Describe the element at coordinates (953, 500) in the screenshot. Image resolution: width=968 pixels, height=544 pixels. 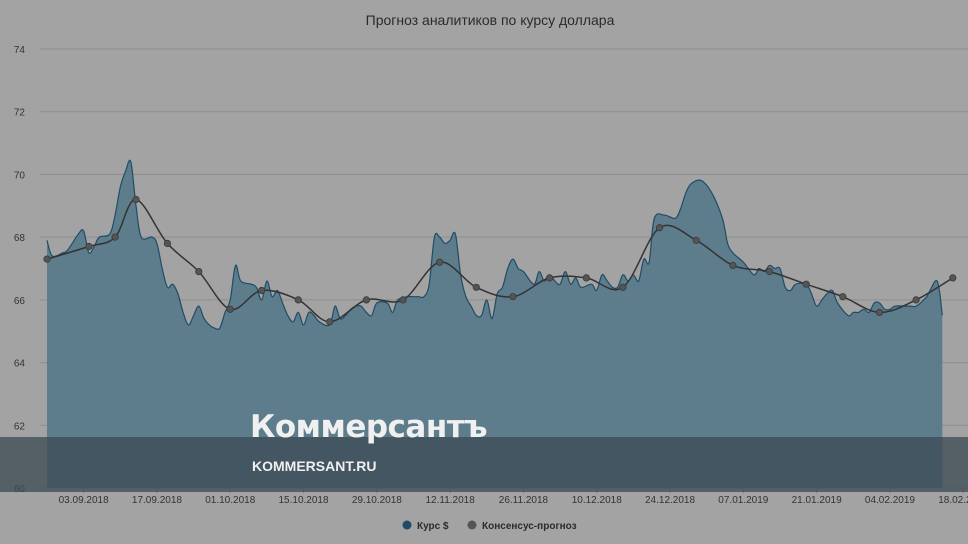
I see `x-tick-label: 18.02.2019` at that location.